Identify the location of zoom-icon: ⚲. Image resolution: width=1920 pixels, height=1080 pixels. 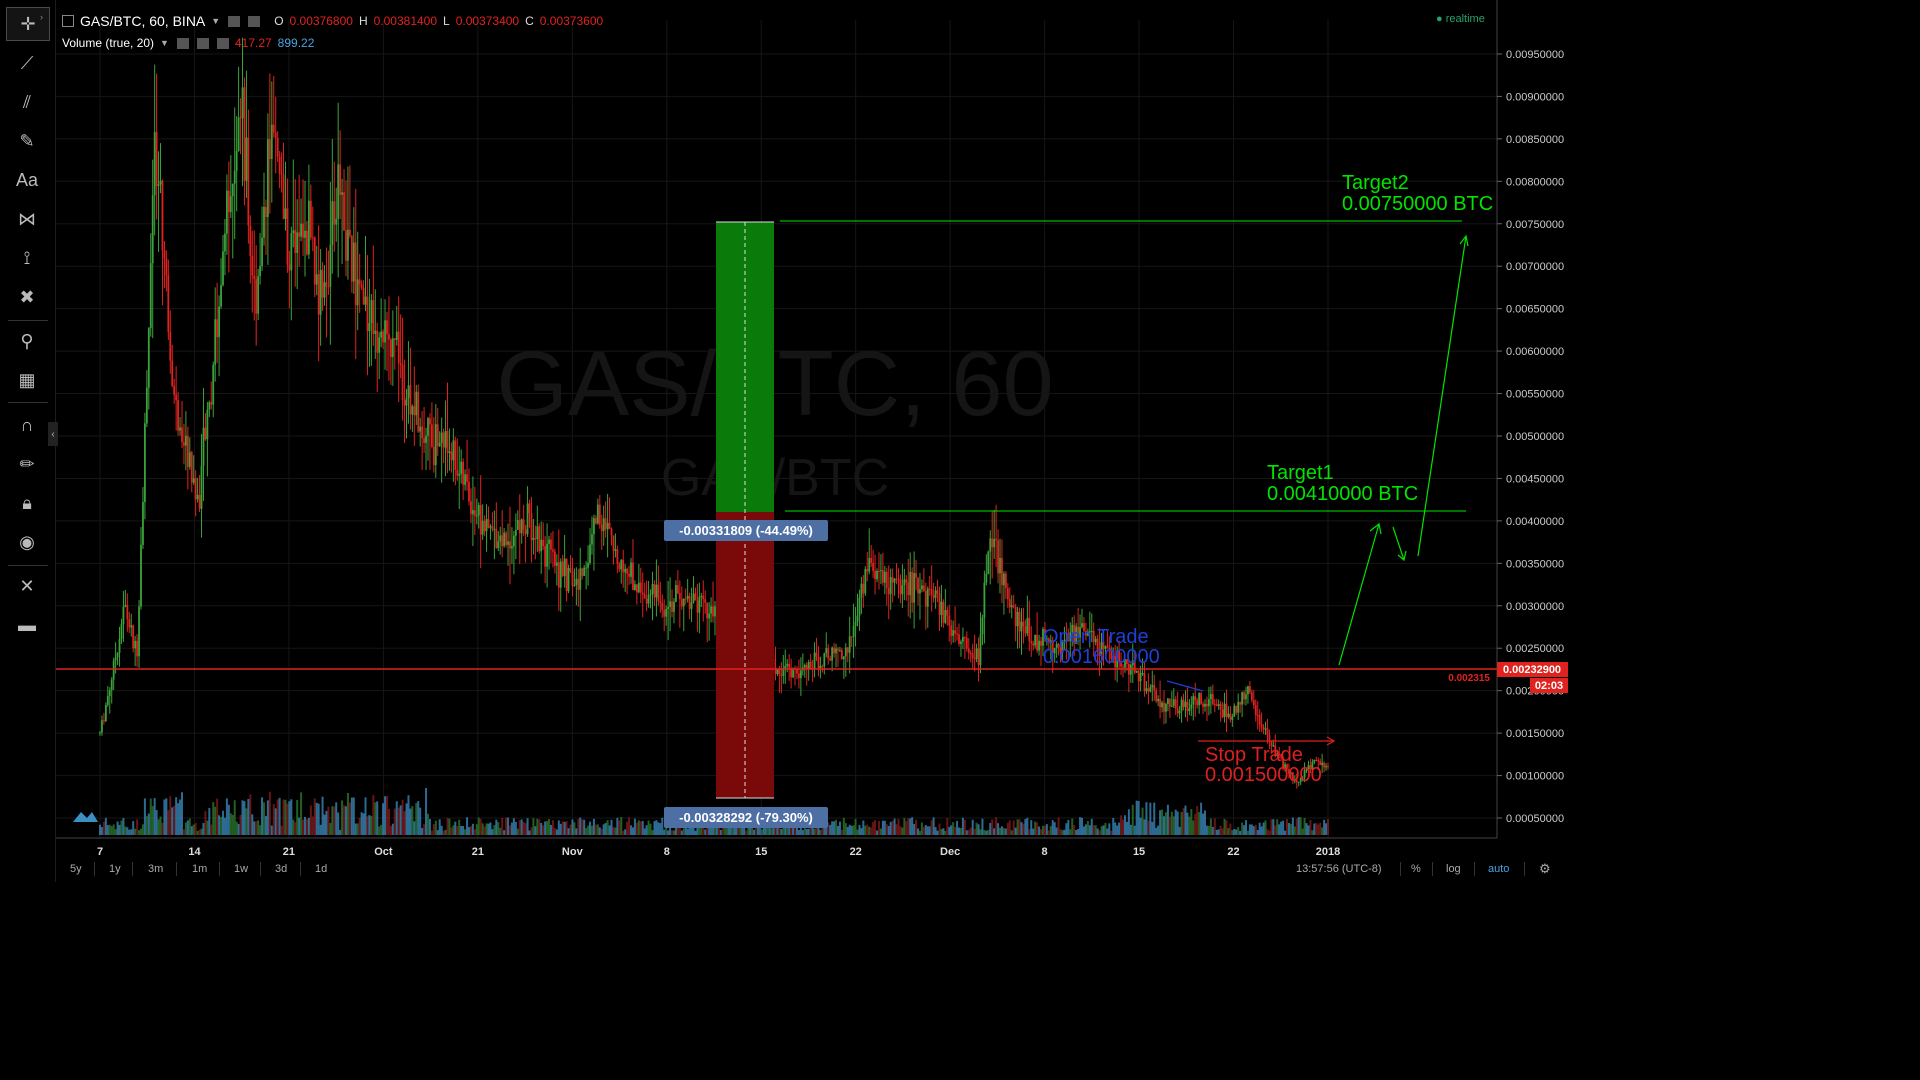
(27, 340).